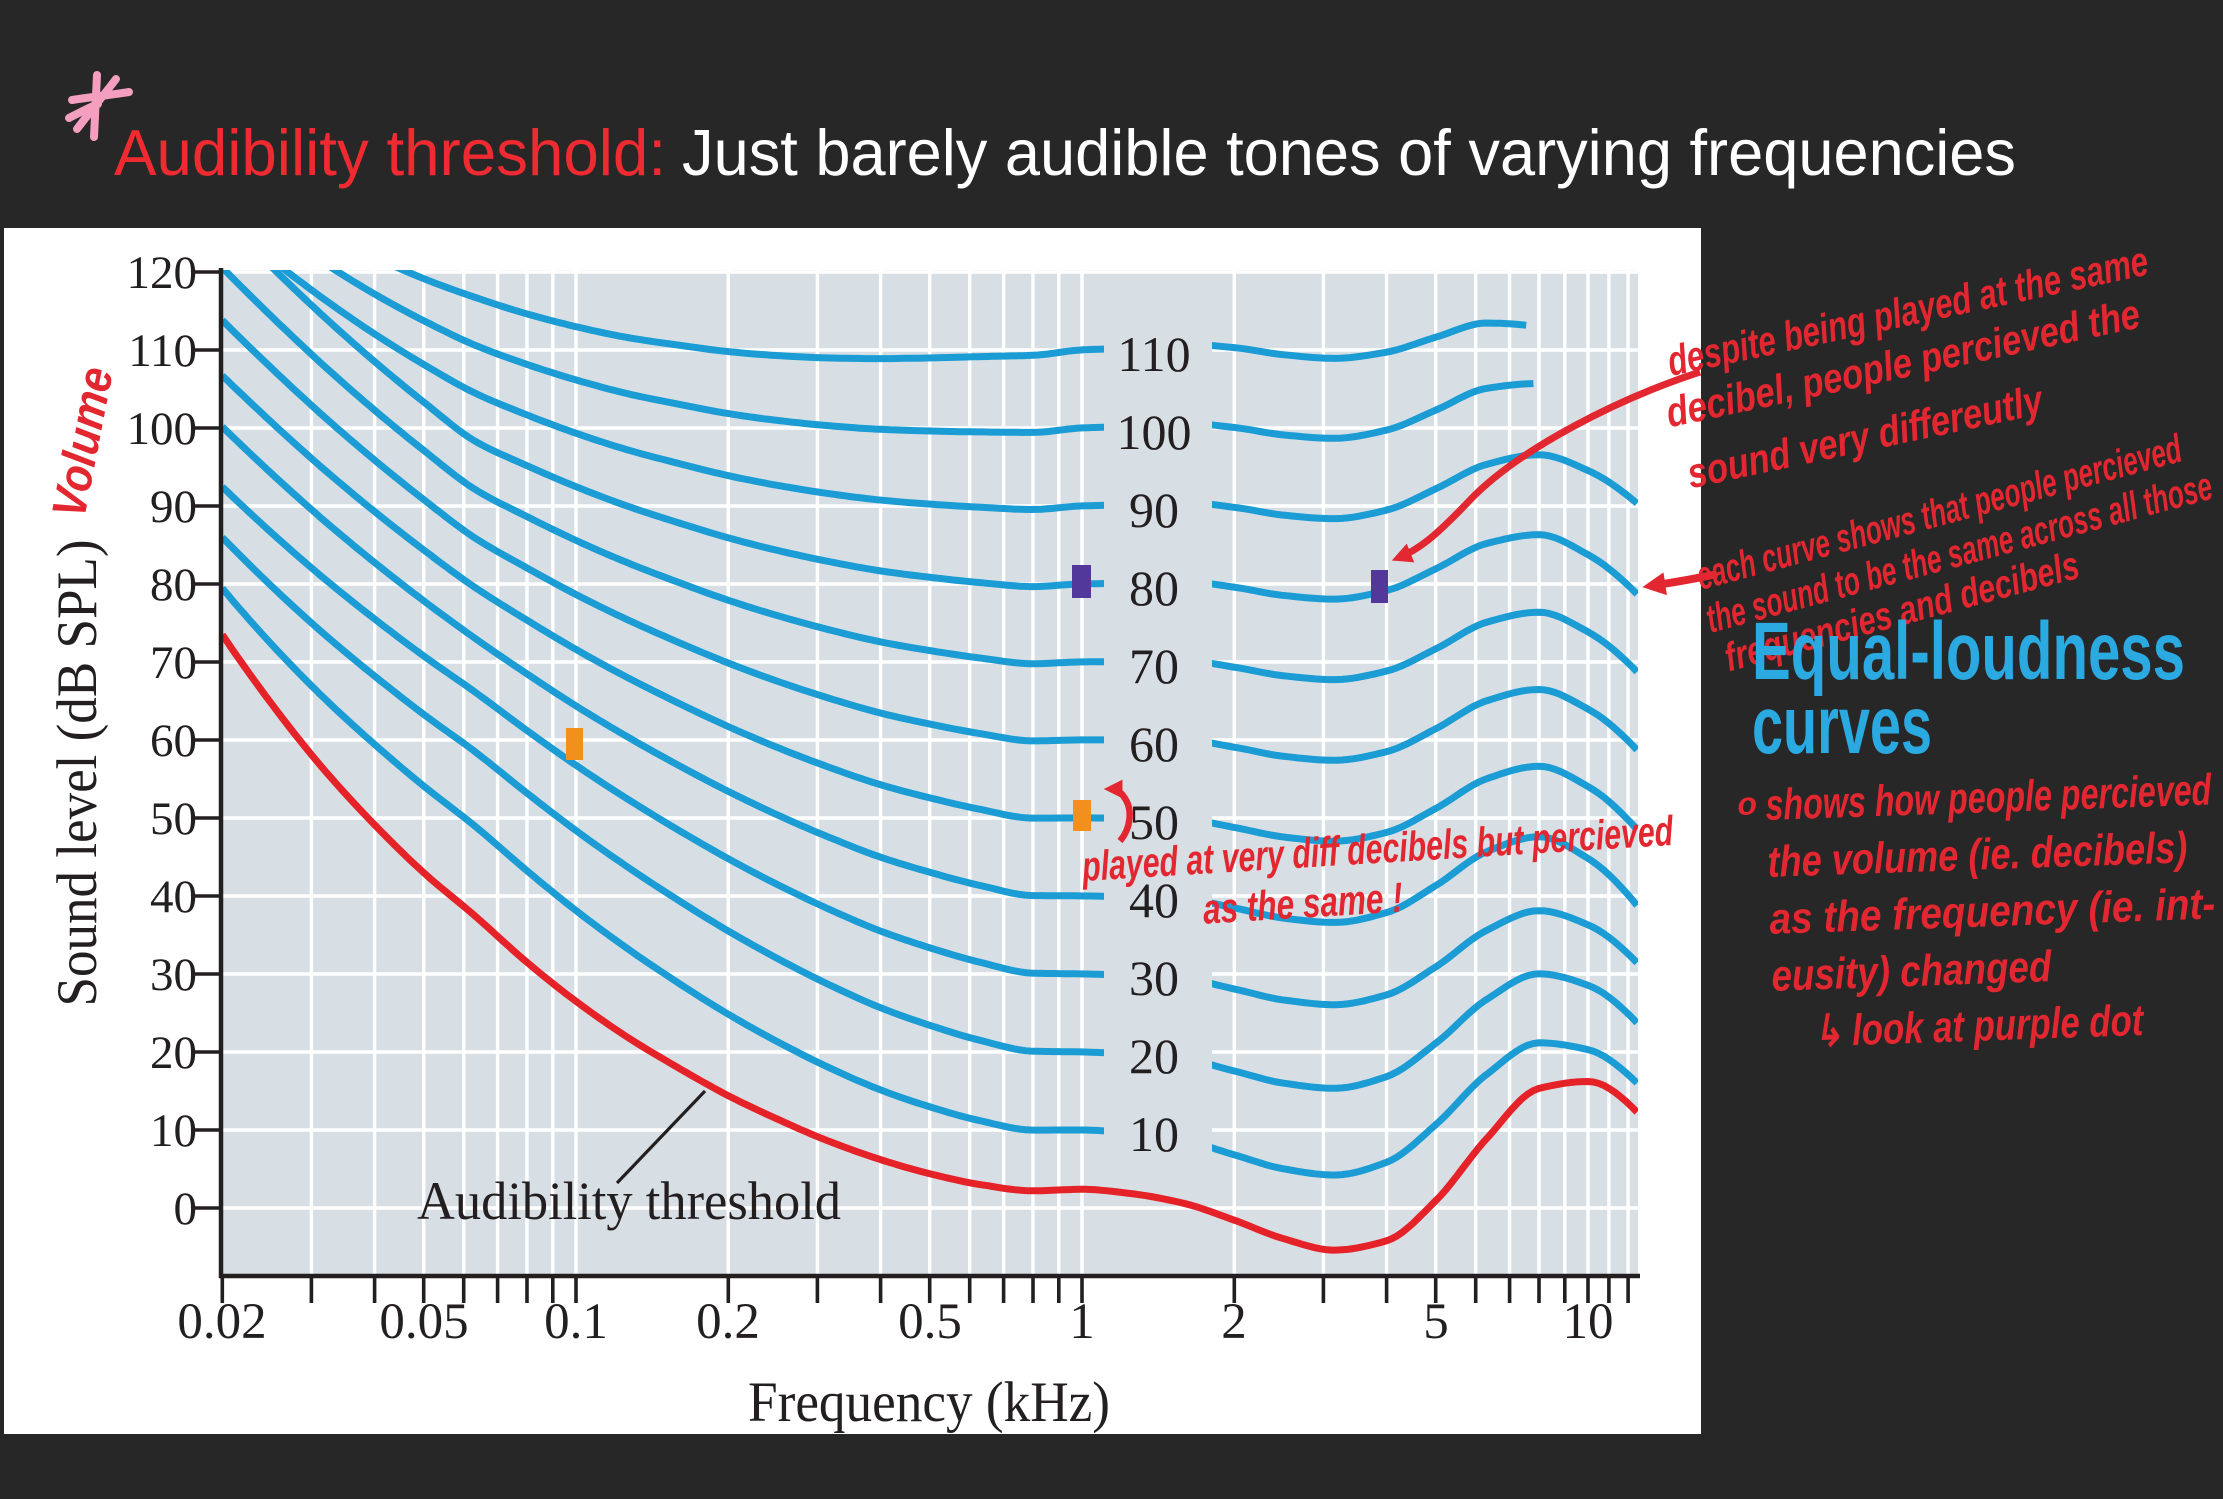 This screenshot has height=1499, width=2223. What do you see at coordinates (1842, 725) in the screenshot?
I see `svg-text: curves` at bounding box center [1842, 725].